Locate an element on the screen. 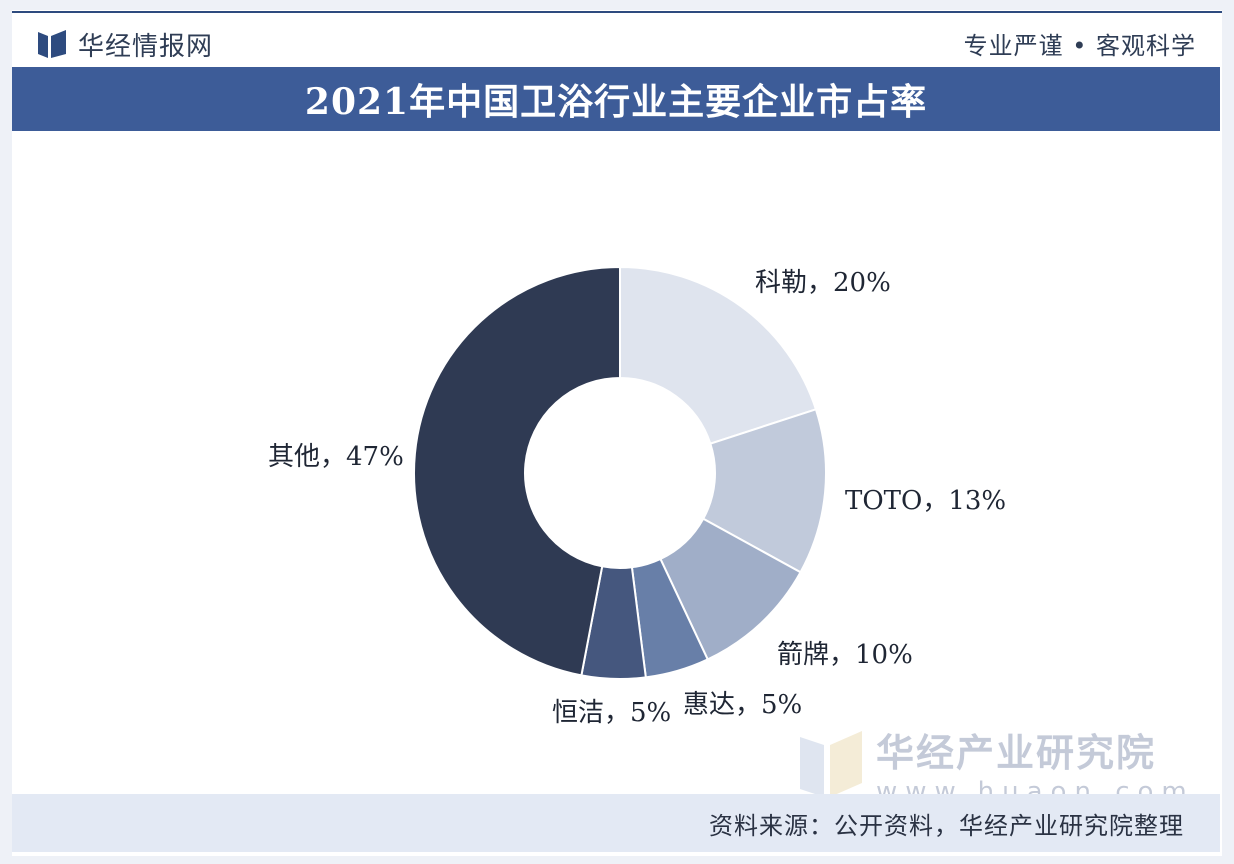 This screenshot has height=864, width=1234. slice-label-huida: 惠达，5% is located at coordinates (743, 705).